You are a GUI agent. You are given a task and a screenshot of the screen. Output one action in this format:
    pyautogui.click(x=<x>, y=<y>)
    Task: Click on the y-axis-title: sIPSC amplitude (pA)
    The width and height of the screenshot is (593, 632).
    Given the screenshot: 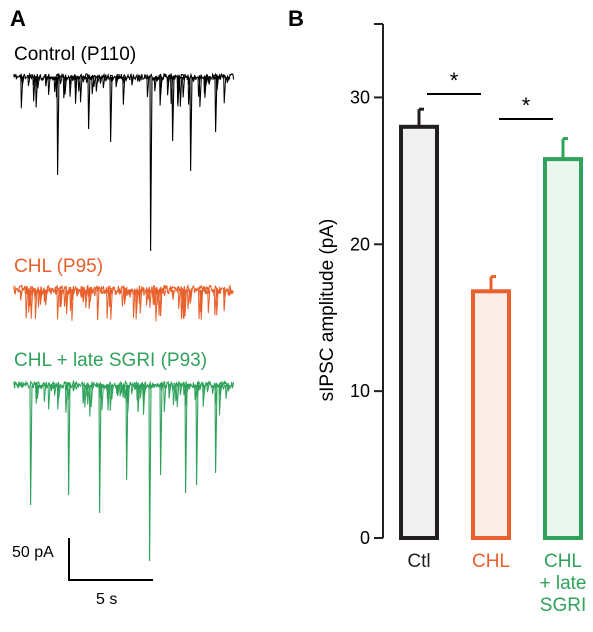 What is the action you would take?
    pyautogui.click(x=327, y=310)
    